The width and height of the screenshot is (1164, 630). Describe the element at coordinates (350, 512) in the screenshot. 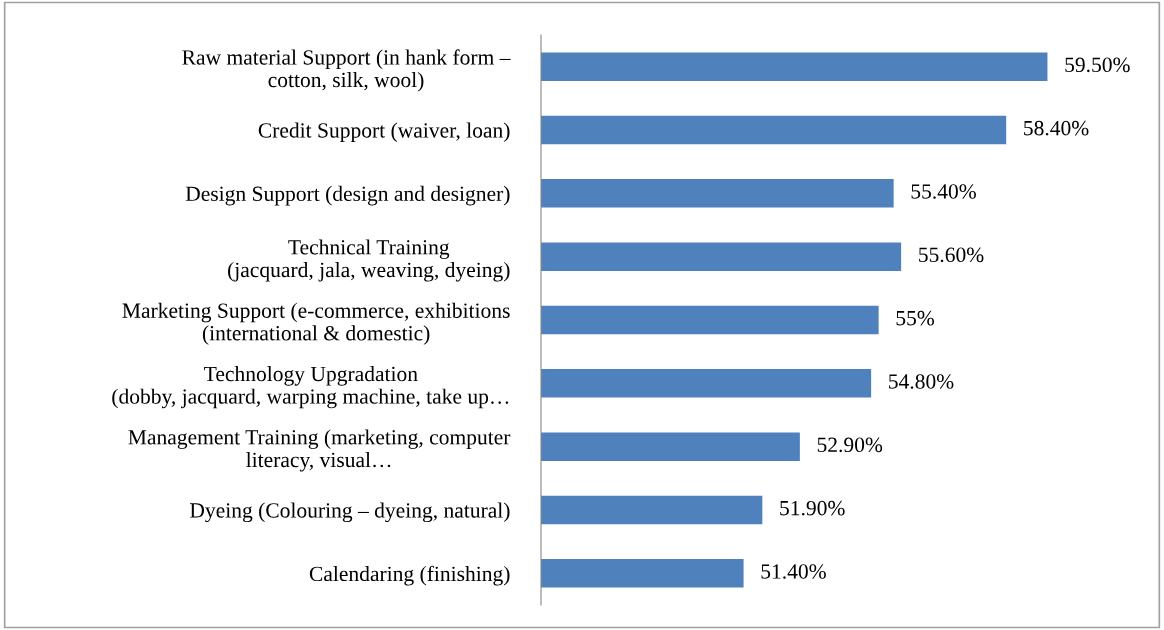

I see `y-tick-label: Dyeing (Colouring – dyeing, natural)` at that location.